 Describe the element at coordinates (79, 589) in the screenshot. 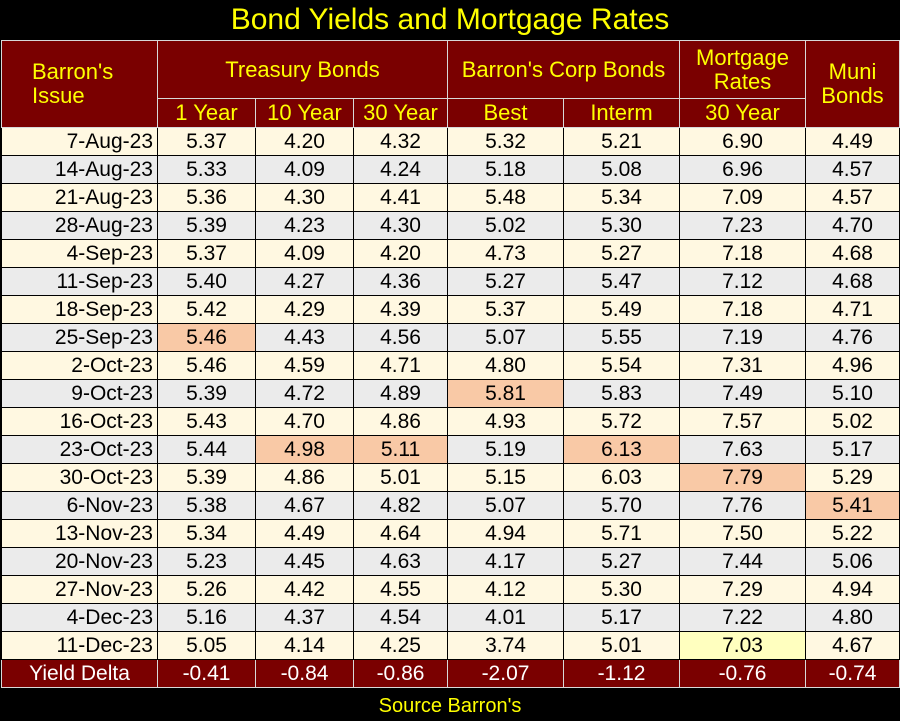

I see `row-date-cell: 27-Nov-23` at that location.